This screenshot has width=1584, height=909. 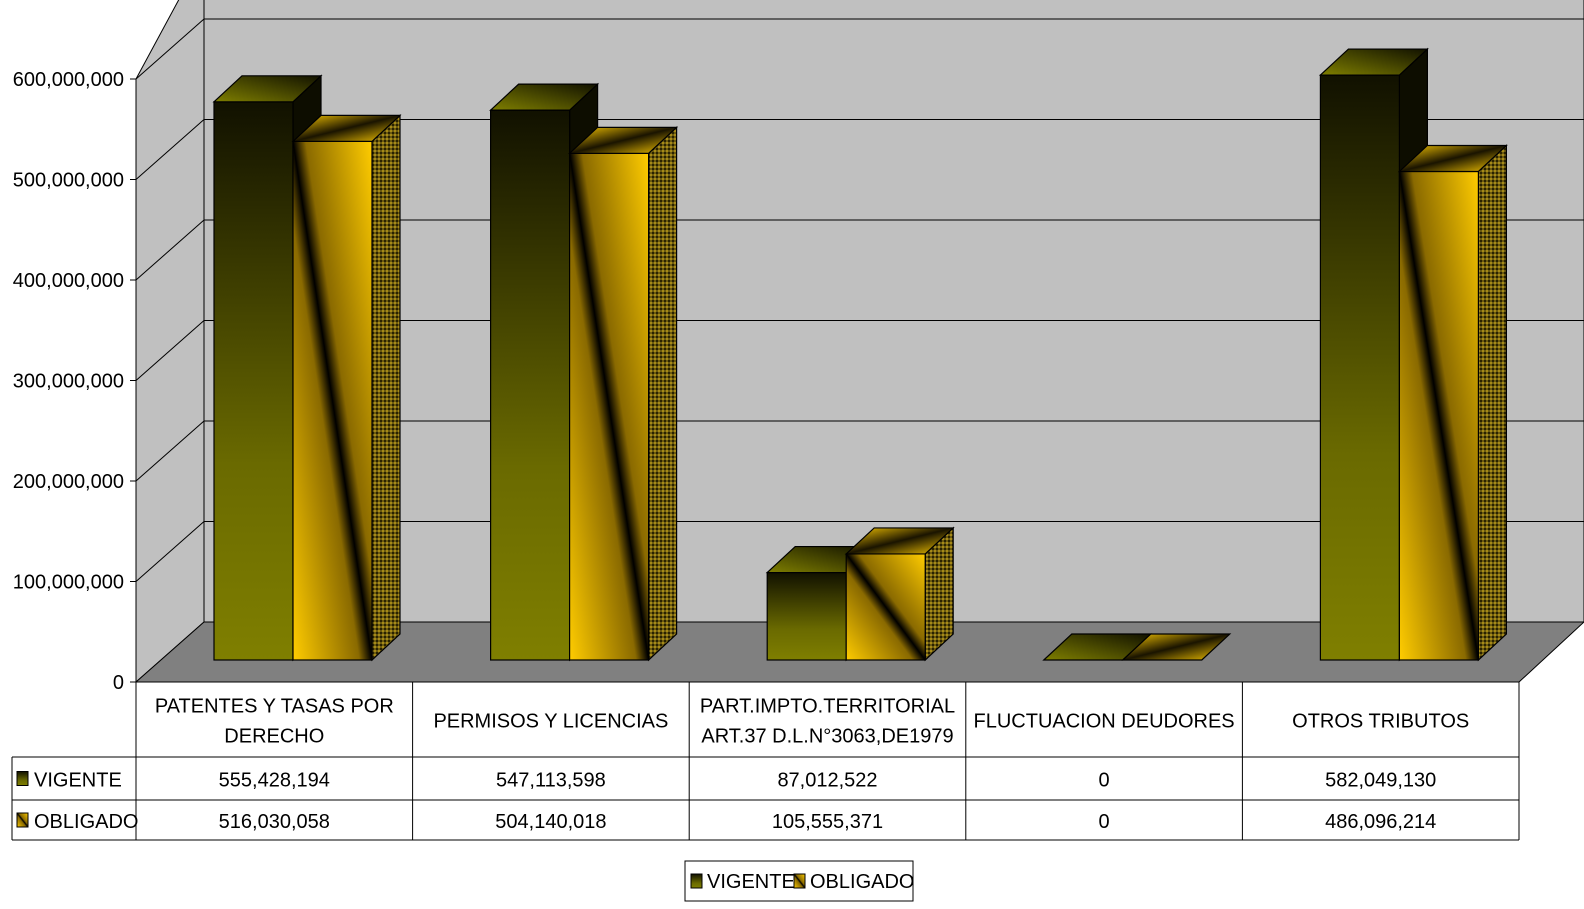 I want to click on table-value: 504,140,018, so click(x=550, y=822).